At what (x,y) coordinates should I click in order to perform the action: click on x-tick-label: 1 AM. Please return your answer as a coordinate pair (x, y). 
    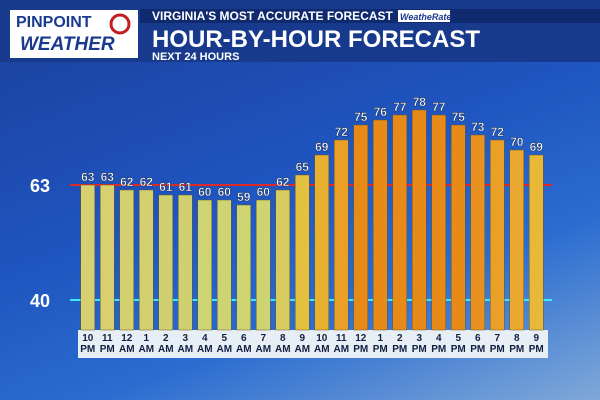
    Looking at the image, I should click on (146, 344).